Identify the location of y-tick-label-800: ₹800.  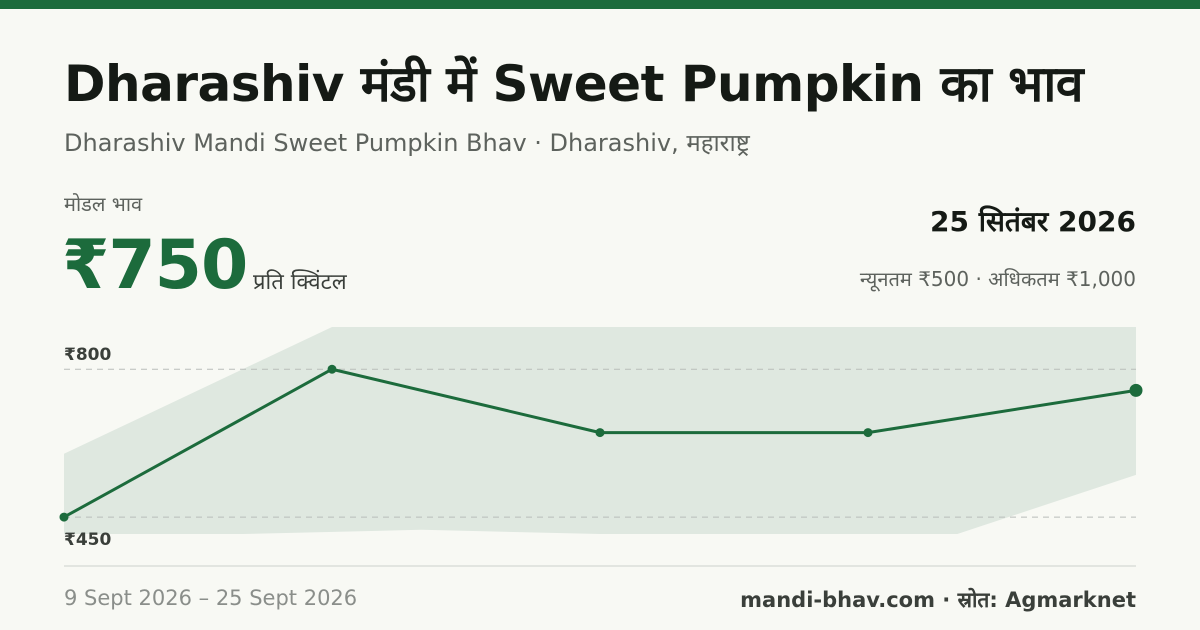
(87, 355).